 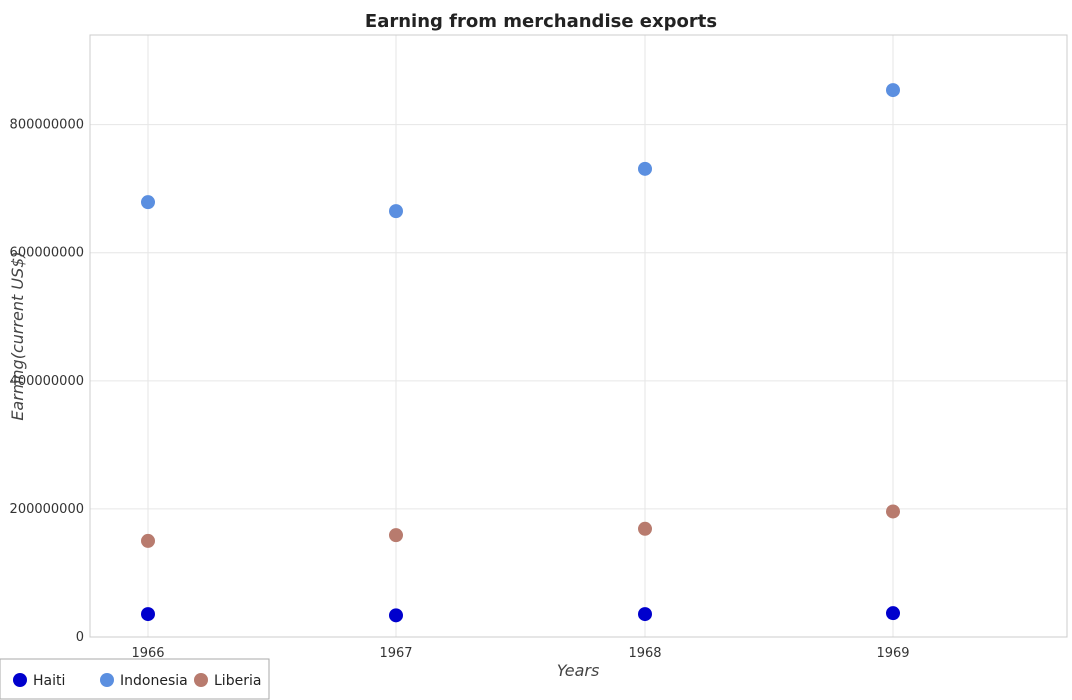 I want to click on legend-marker-haiti, so click(x=20, y=680).